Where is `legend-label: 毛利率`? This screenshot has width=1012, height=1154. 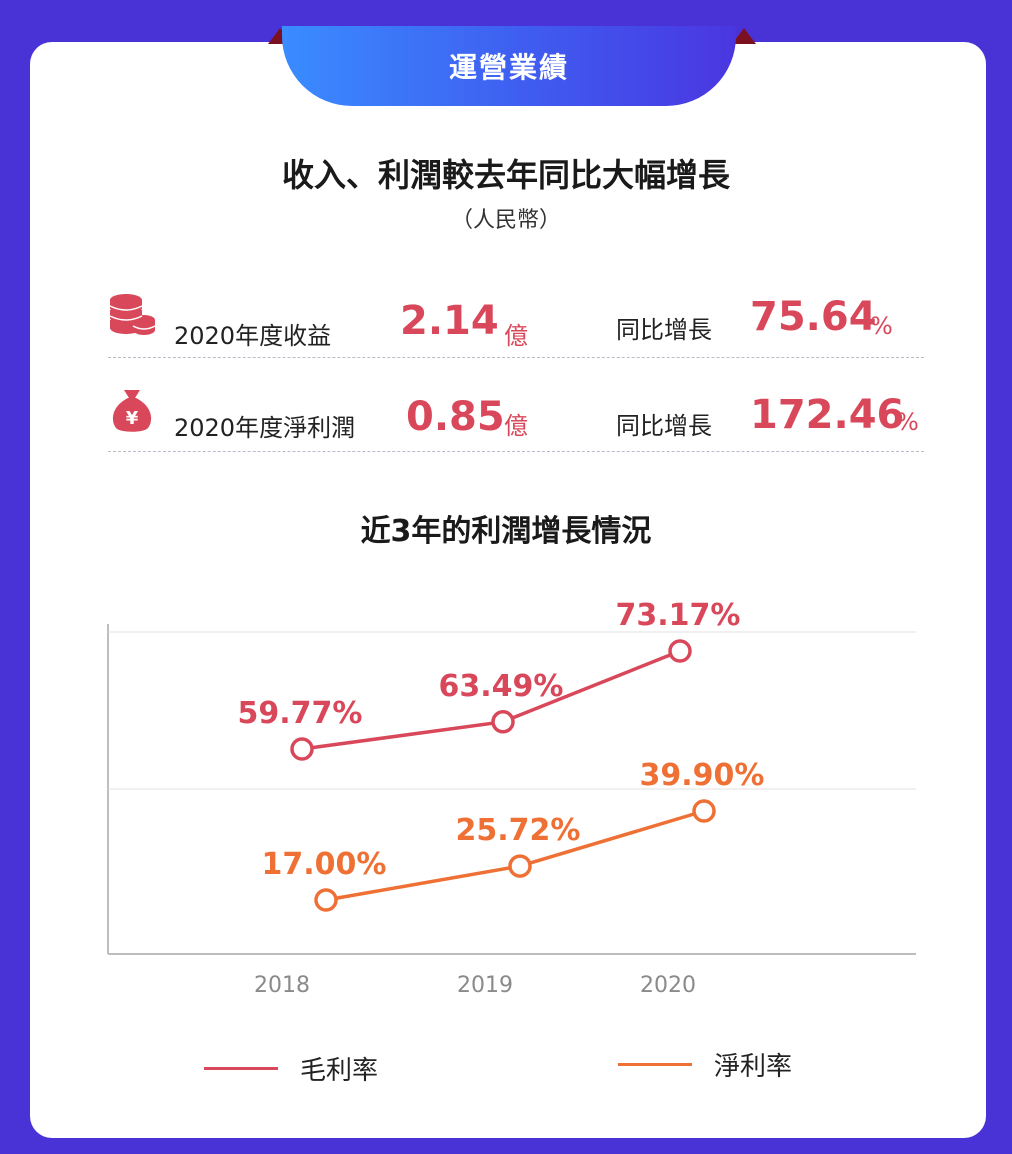 legend-label: 毛利率 is located at coordinates (339, 1071).